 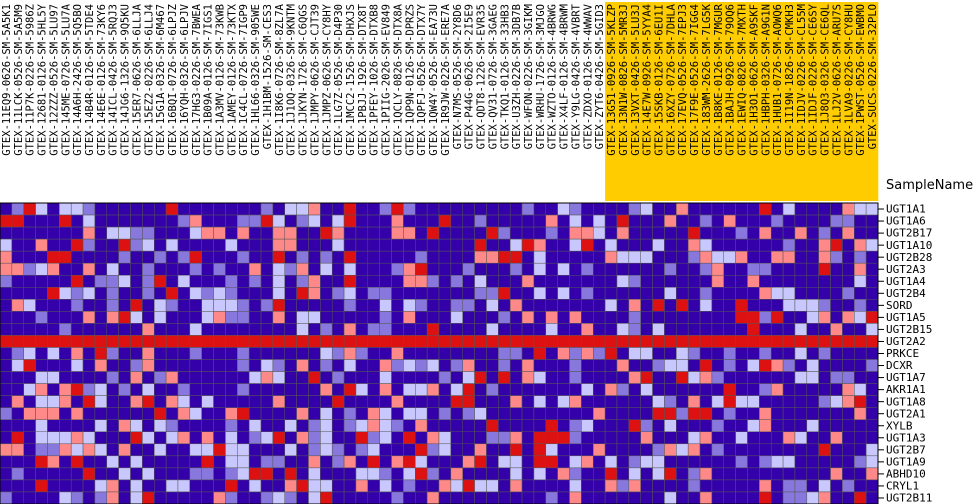 I want to click on sample-label: GTEX-1QPFJ-0526-SM-DTX7Y, so click(x=422, y=79).